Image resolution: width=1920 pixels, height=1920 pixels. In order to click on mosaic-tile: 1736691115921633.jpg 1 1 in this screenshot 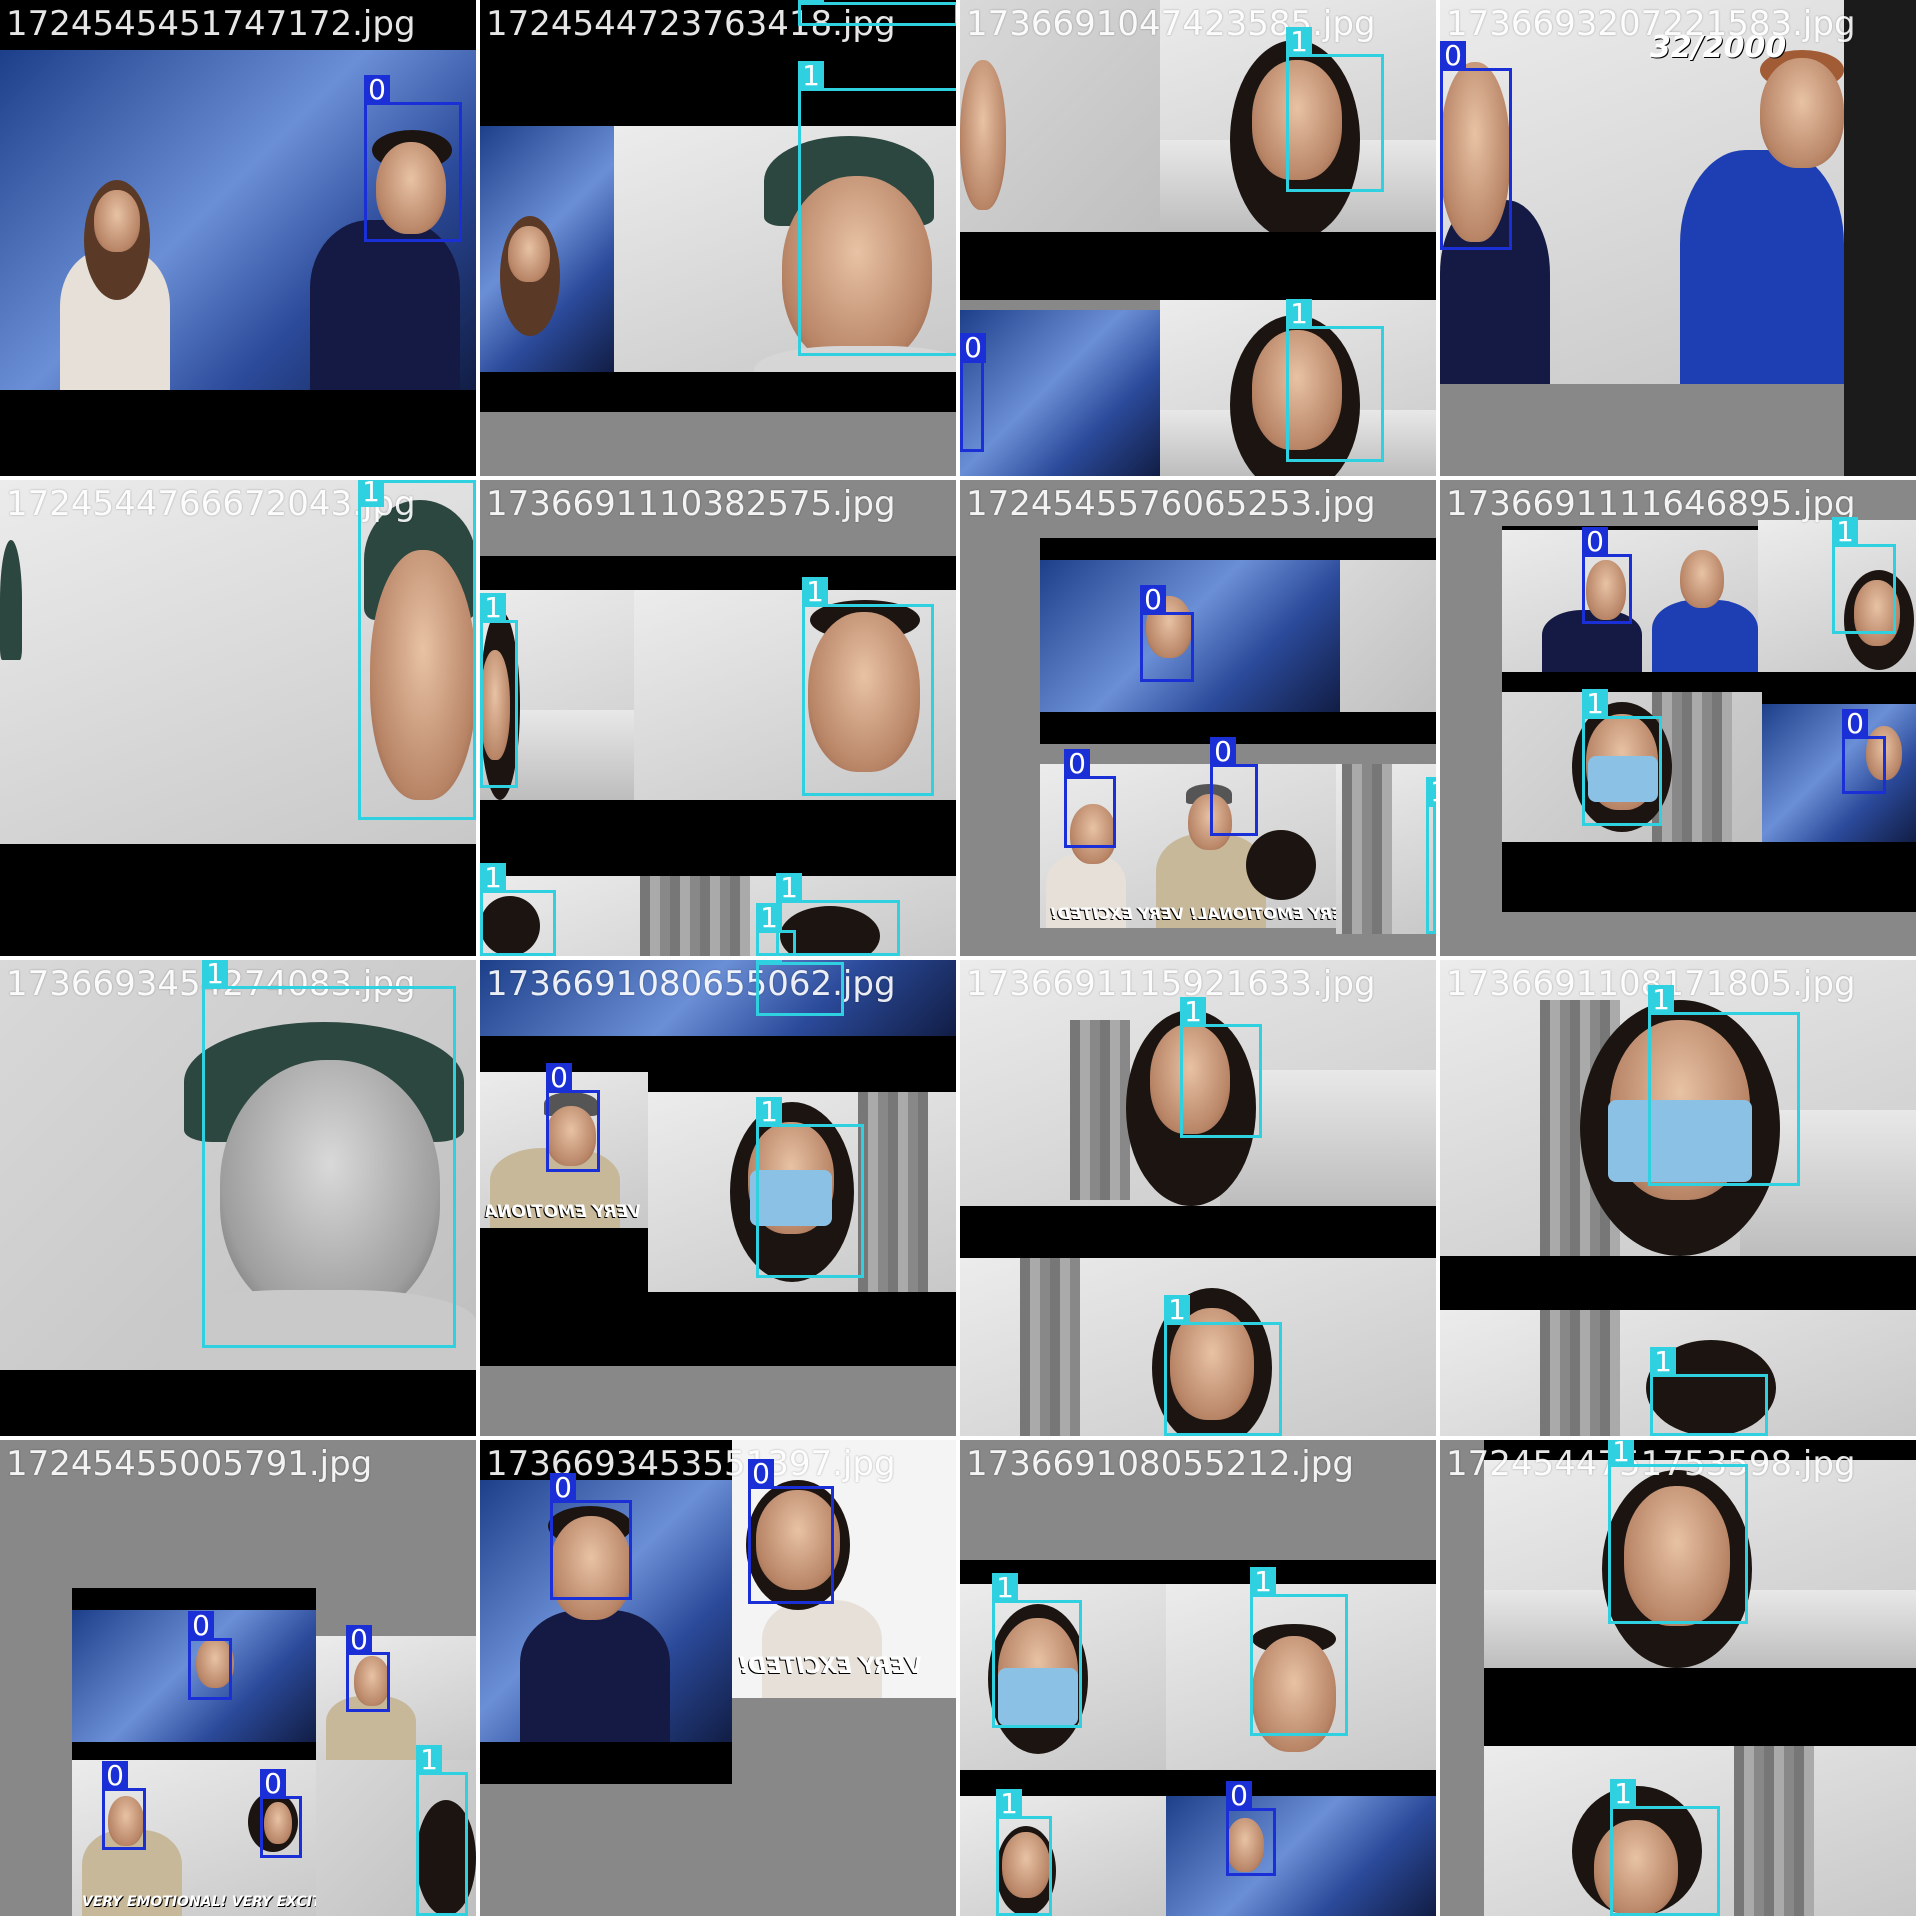, I will do `click(1198, 1198)`.